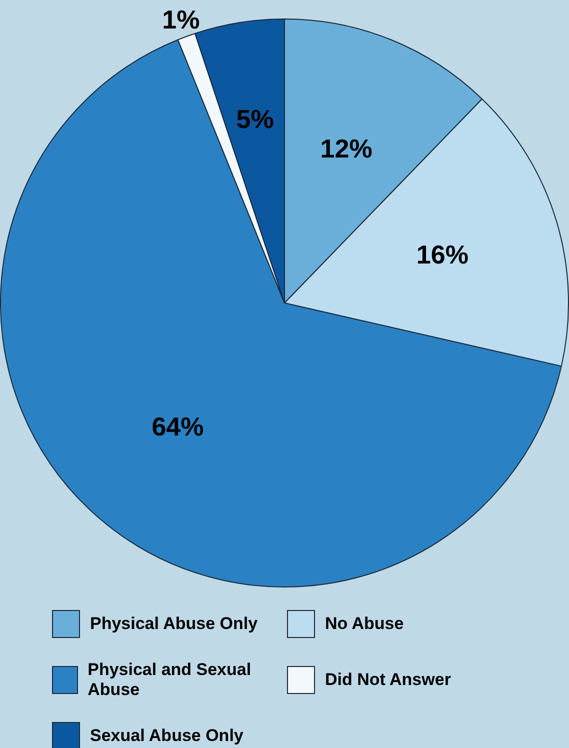  Describe the element at coordinates (442, 254) in the screenshot. I see `data-label: 16%` at that location.